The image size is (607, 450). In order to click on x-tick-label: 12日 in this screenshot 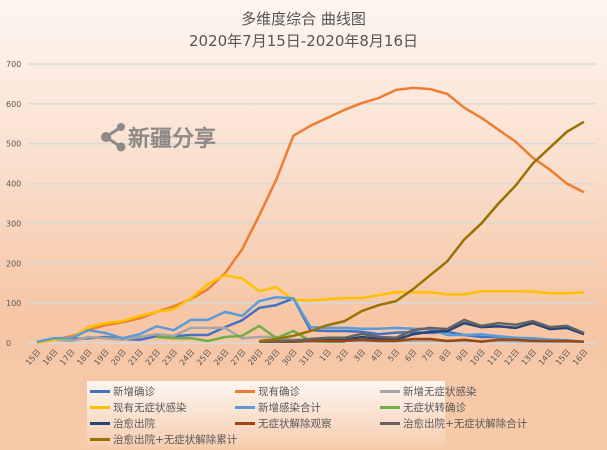, I will do `click(512, 358)`.